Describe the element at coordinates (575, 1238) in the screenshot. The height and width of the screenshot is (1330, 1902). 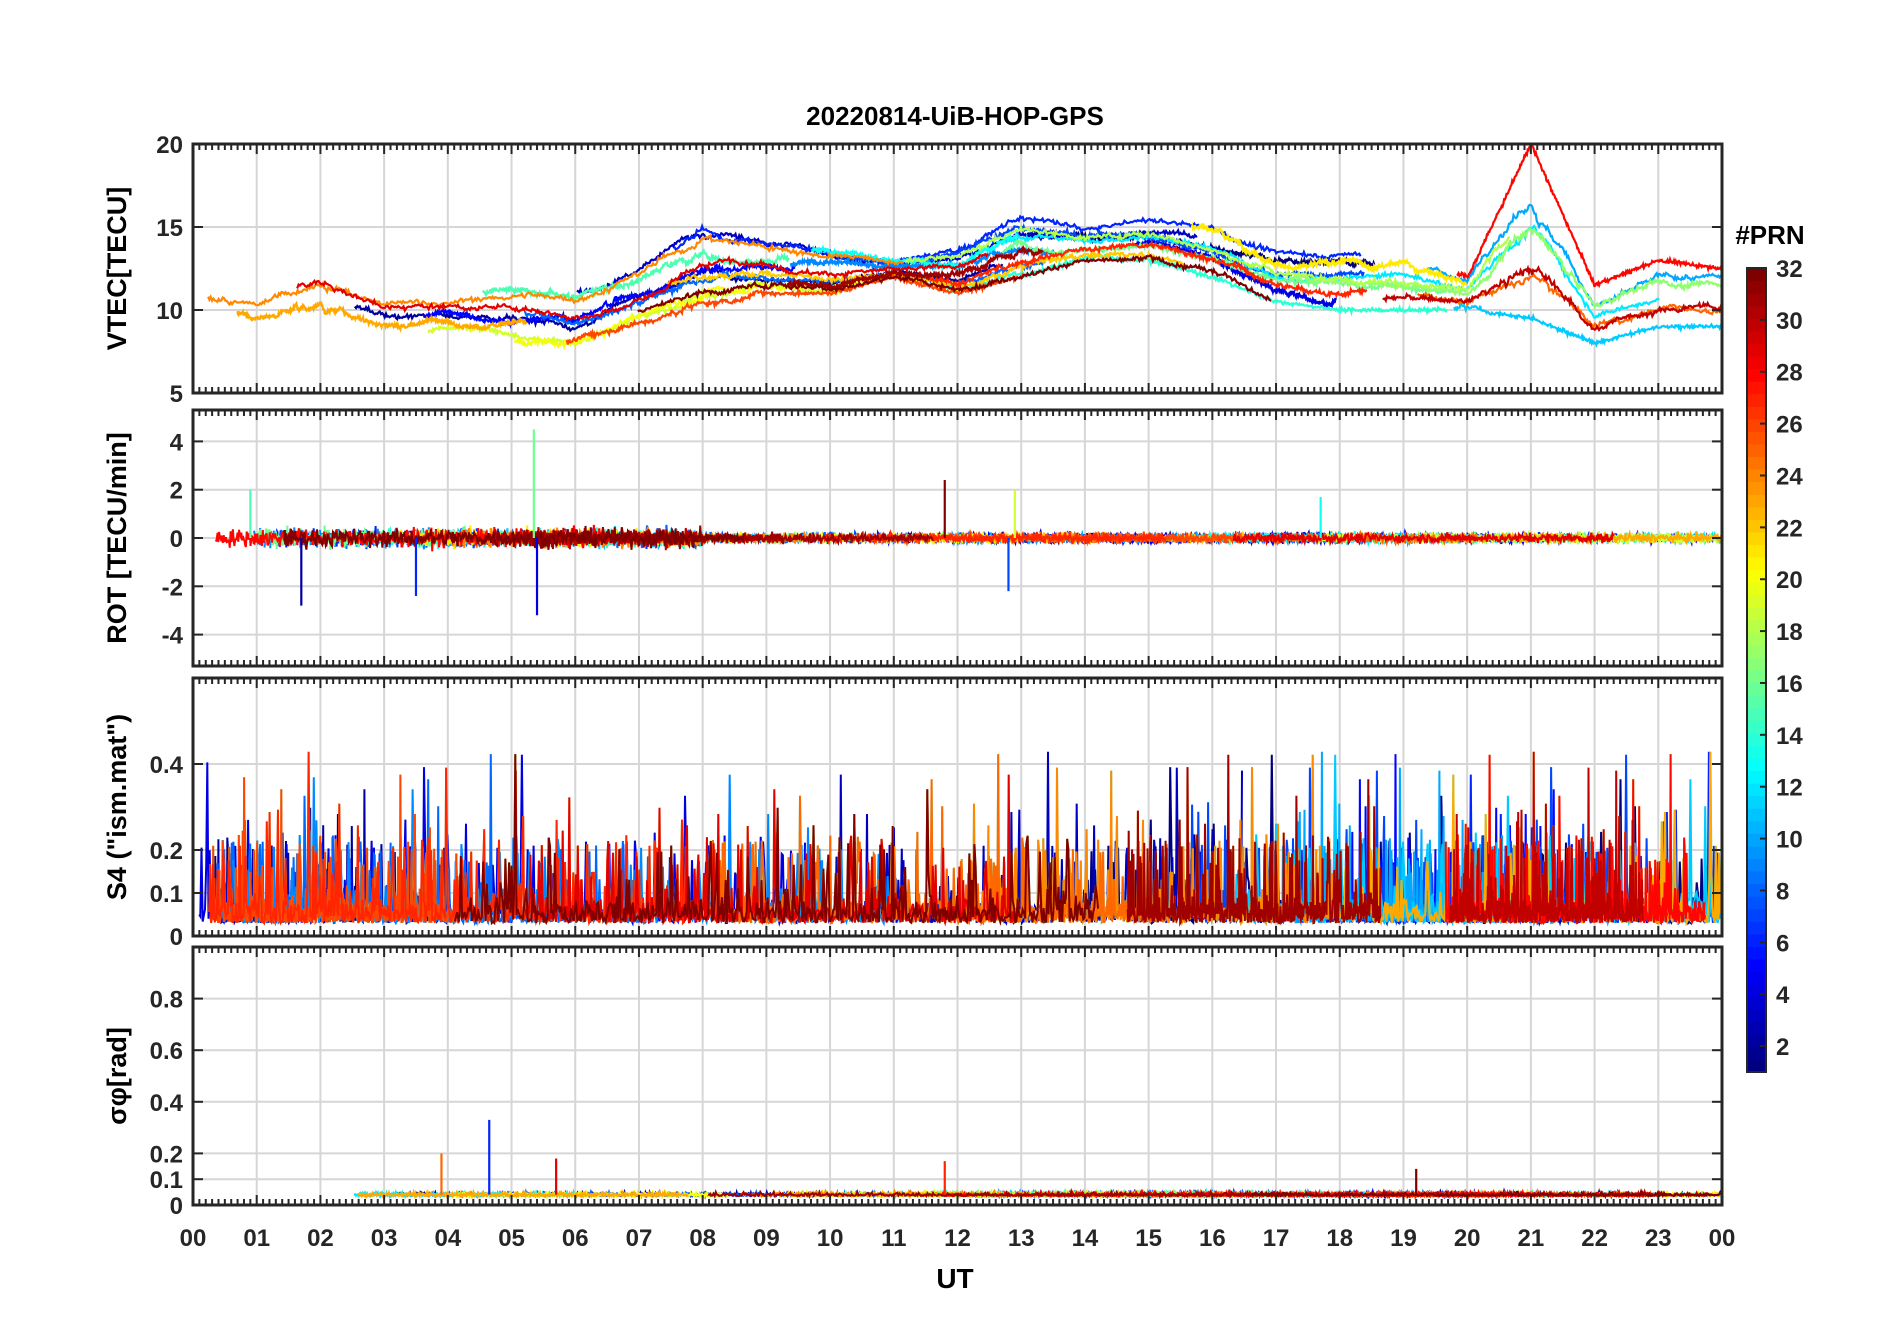
I see `x-tick-label: 06` at that location.